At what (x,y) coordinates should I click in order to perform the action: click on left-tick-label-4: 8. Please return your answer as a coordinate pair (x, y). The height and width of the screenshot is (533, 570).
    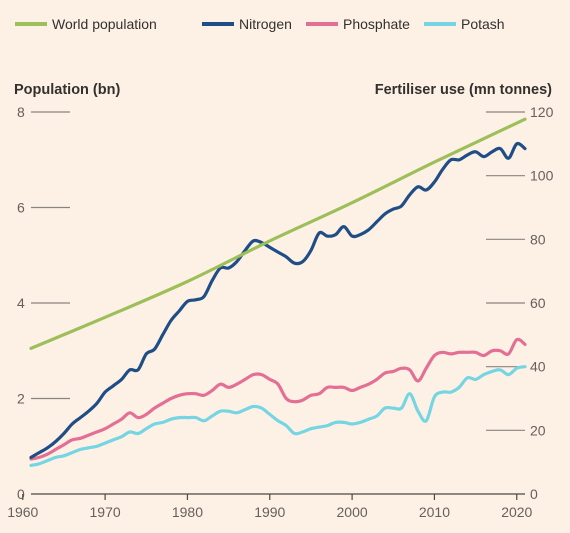
    Looking at the image, I should click on (21, 112).